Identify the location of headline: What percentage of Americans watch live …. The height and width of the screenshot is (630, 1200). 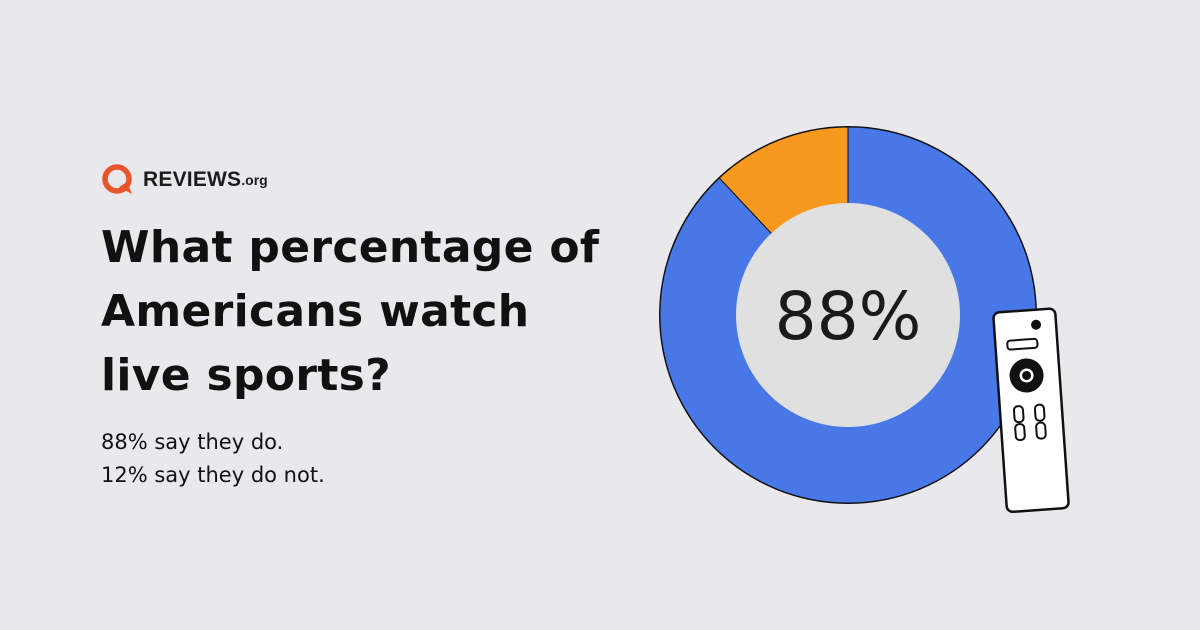
(381, 312).